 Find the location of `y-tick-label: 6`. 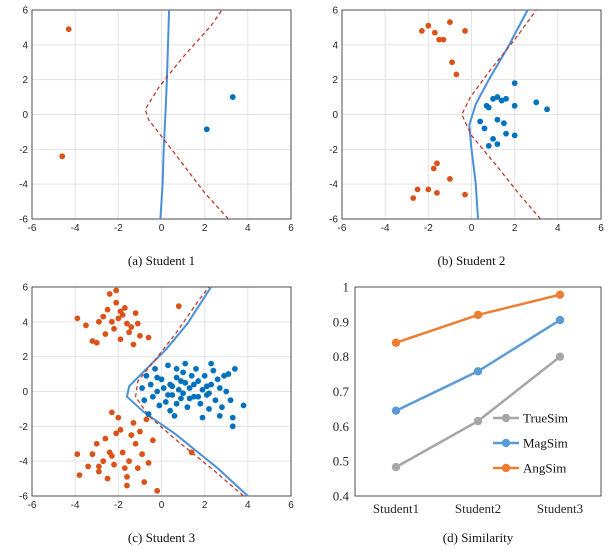

y-tick-label: 6 is located at coordinates (25, 288).